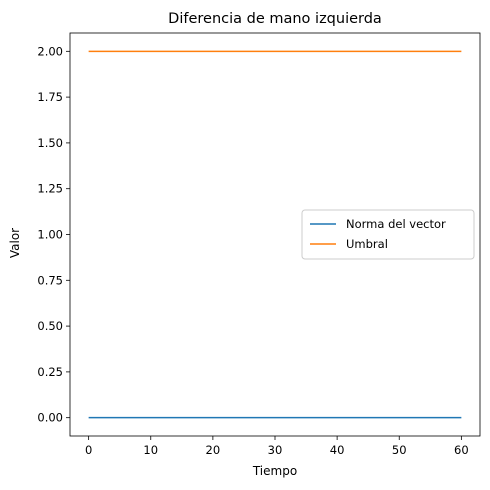 The width and height of the screenshot is (490, 490). I want to click on y-tick-label: 0.50, so click(50, 326).